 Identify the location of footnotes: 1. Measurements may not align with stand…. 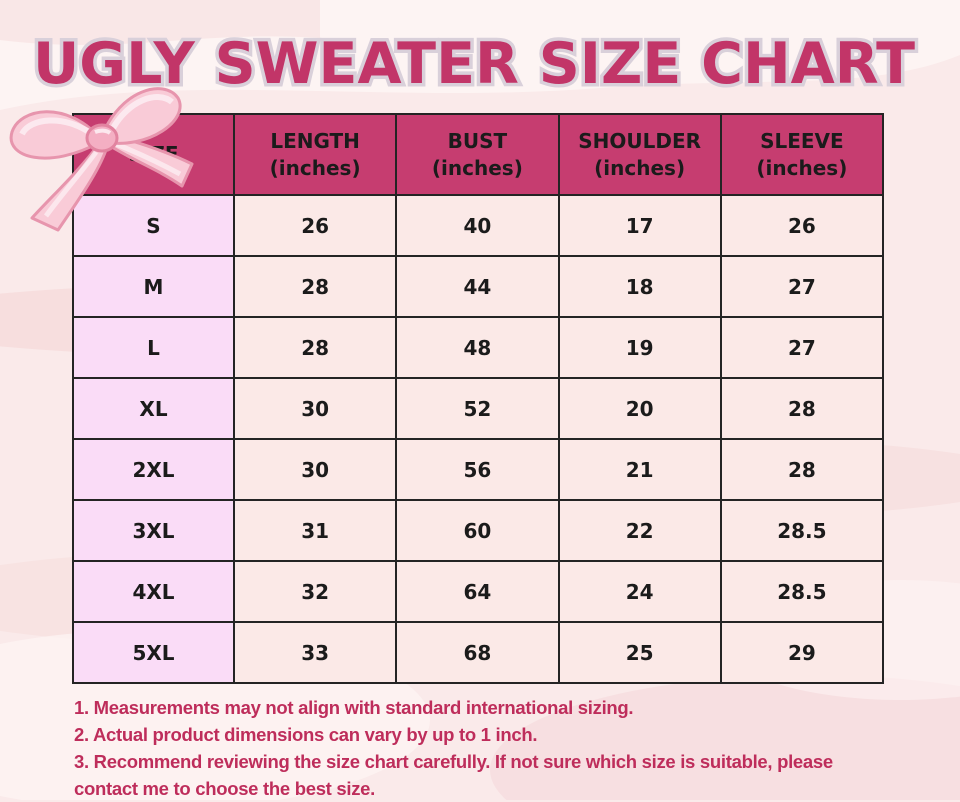
(483, 748).